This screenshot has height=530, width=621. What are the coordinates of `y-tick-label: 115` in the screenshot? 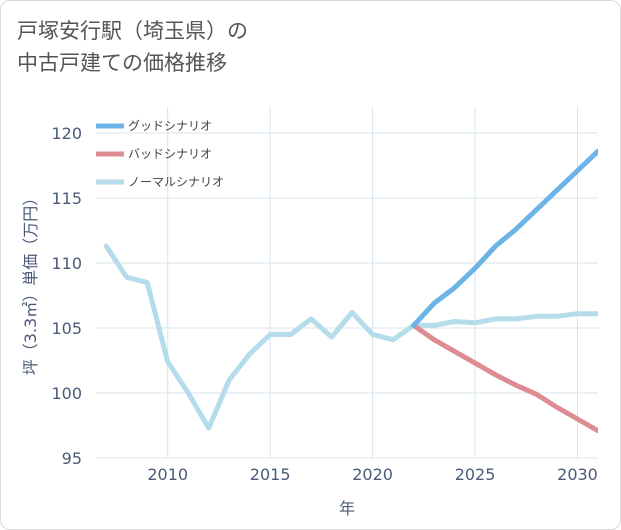 It's located at (66, 198).